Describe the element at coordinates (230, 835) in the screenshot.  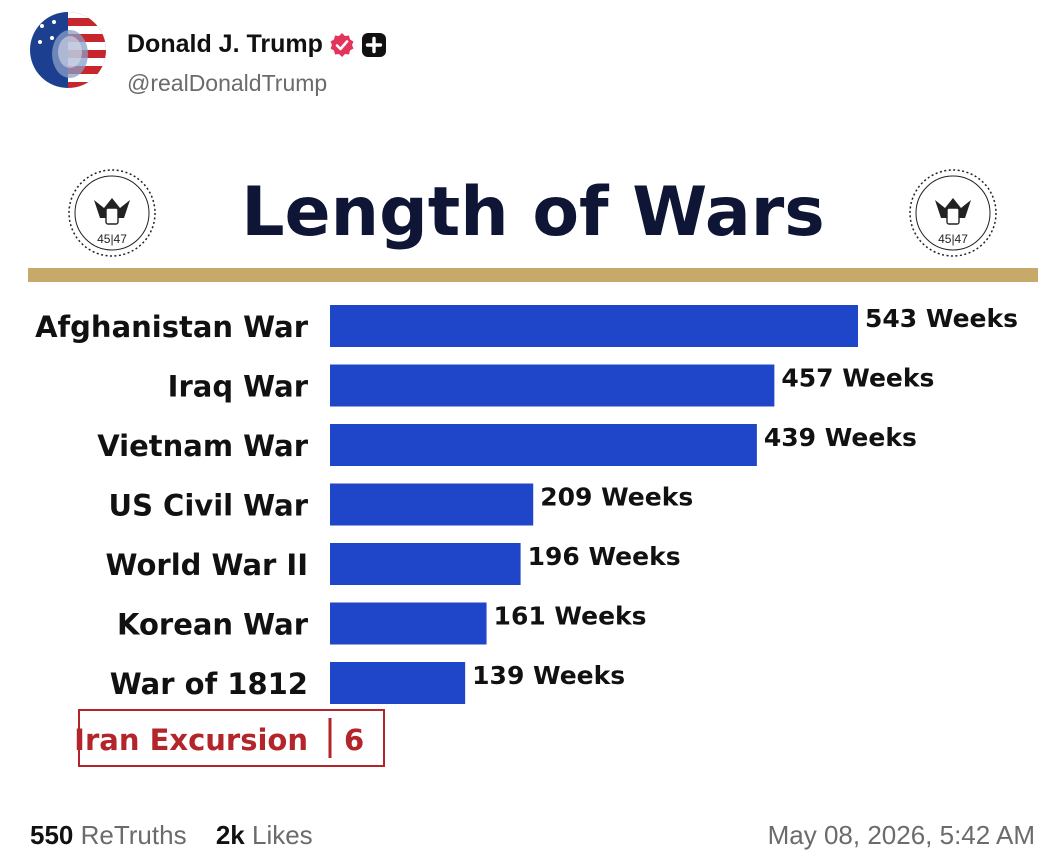
I see `likes-count: 2k` at that location.